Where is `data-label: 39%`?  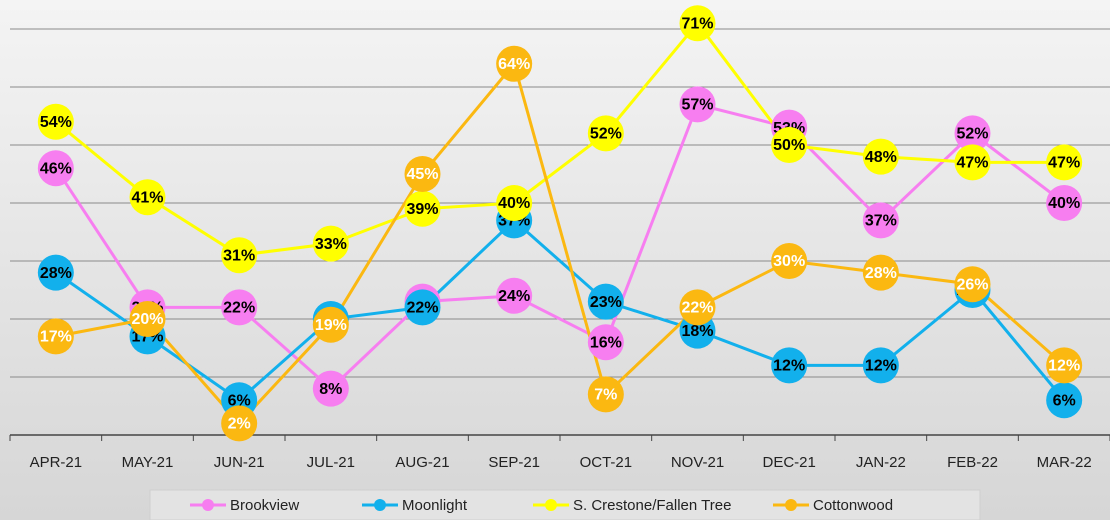 data-label: 39% is located at coordinates (422, 209).